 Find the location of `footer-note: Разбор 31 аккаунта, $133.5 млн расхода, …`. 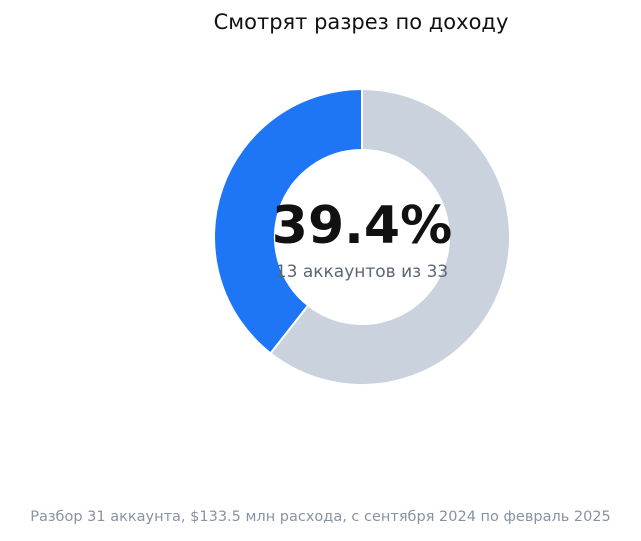

footer-note: Разбор 31 аккаунта, $133.5 млн расхода, … is located at coordinates (320, 517).